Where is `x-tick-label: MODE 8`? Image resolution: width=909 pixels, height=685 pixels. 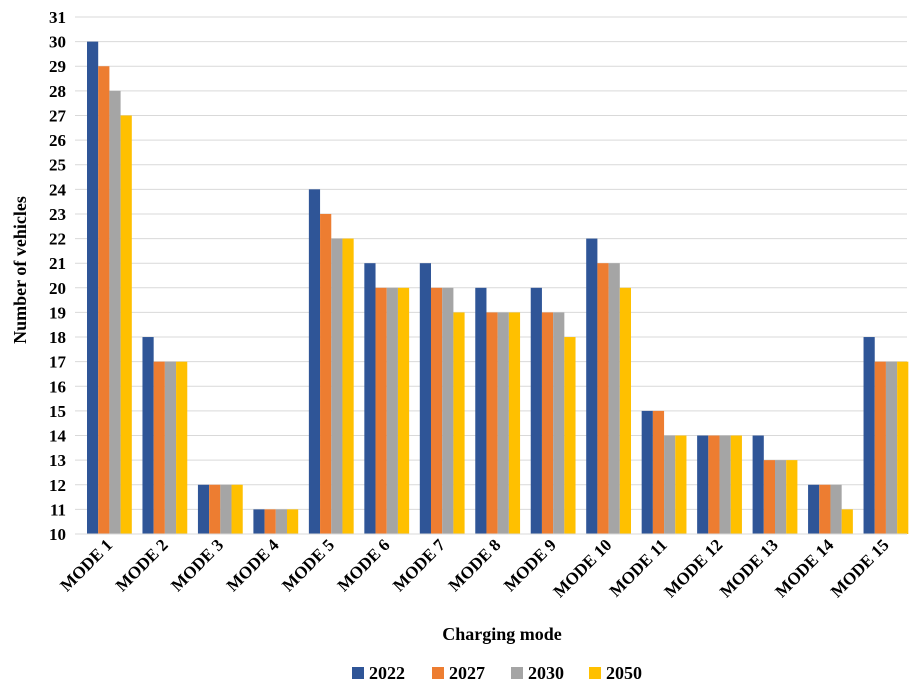
x-tick-label: MODE 8 is located at coordinates (475, 565).